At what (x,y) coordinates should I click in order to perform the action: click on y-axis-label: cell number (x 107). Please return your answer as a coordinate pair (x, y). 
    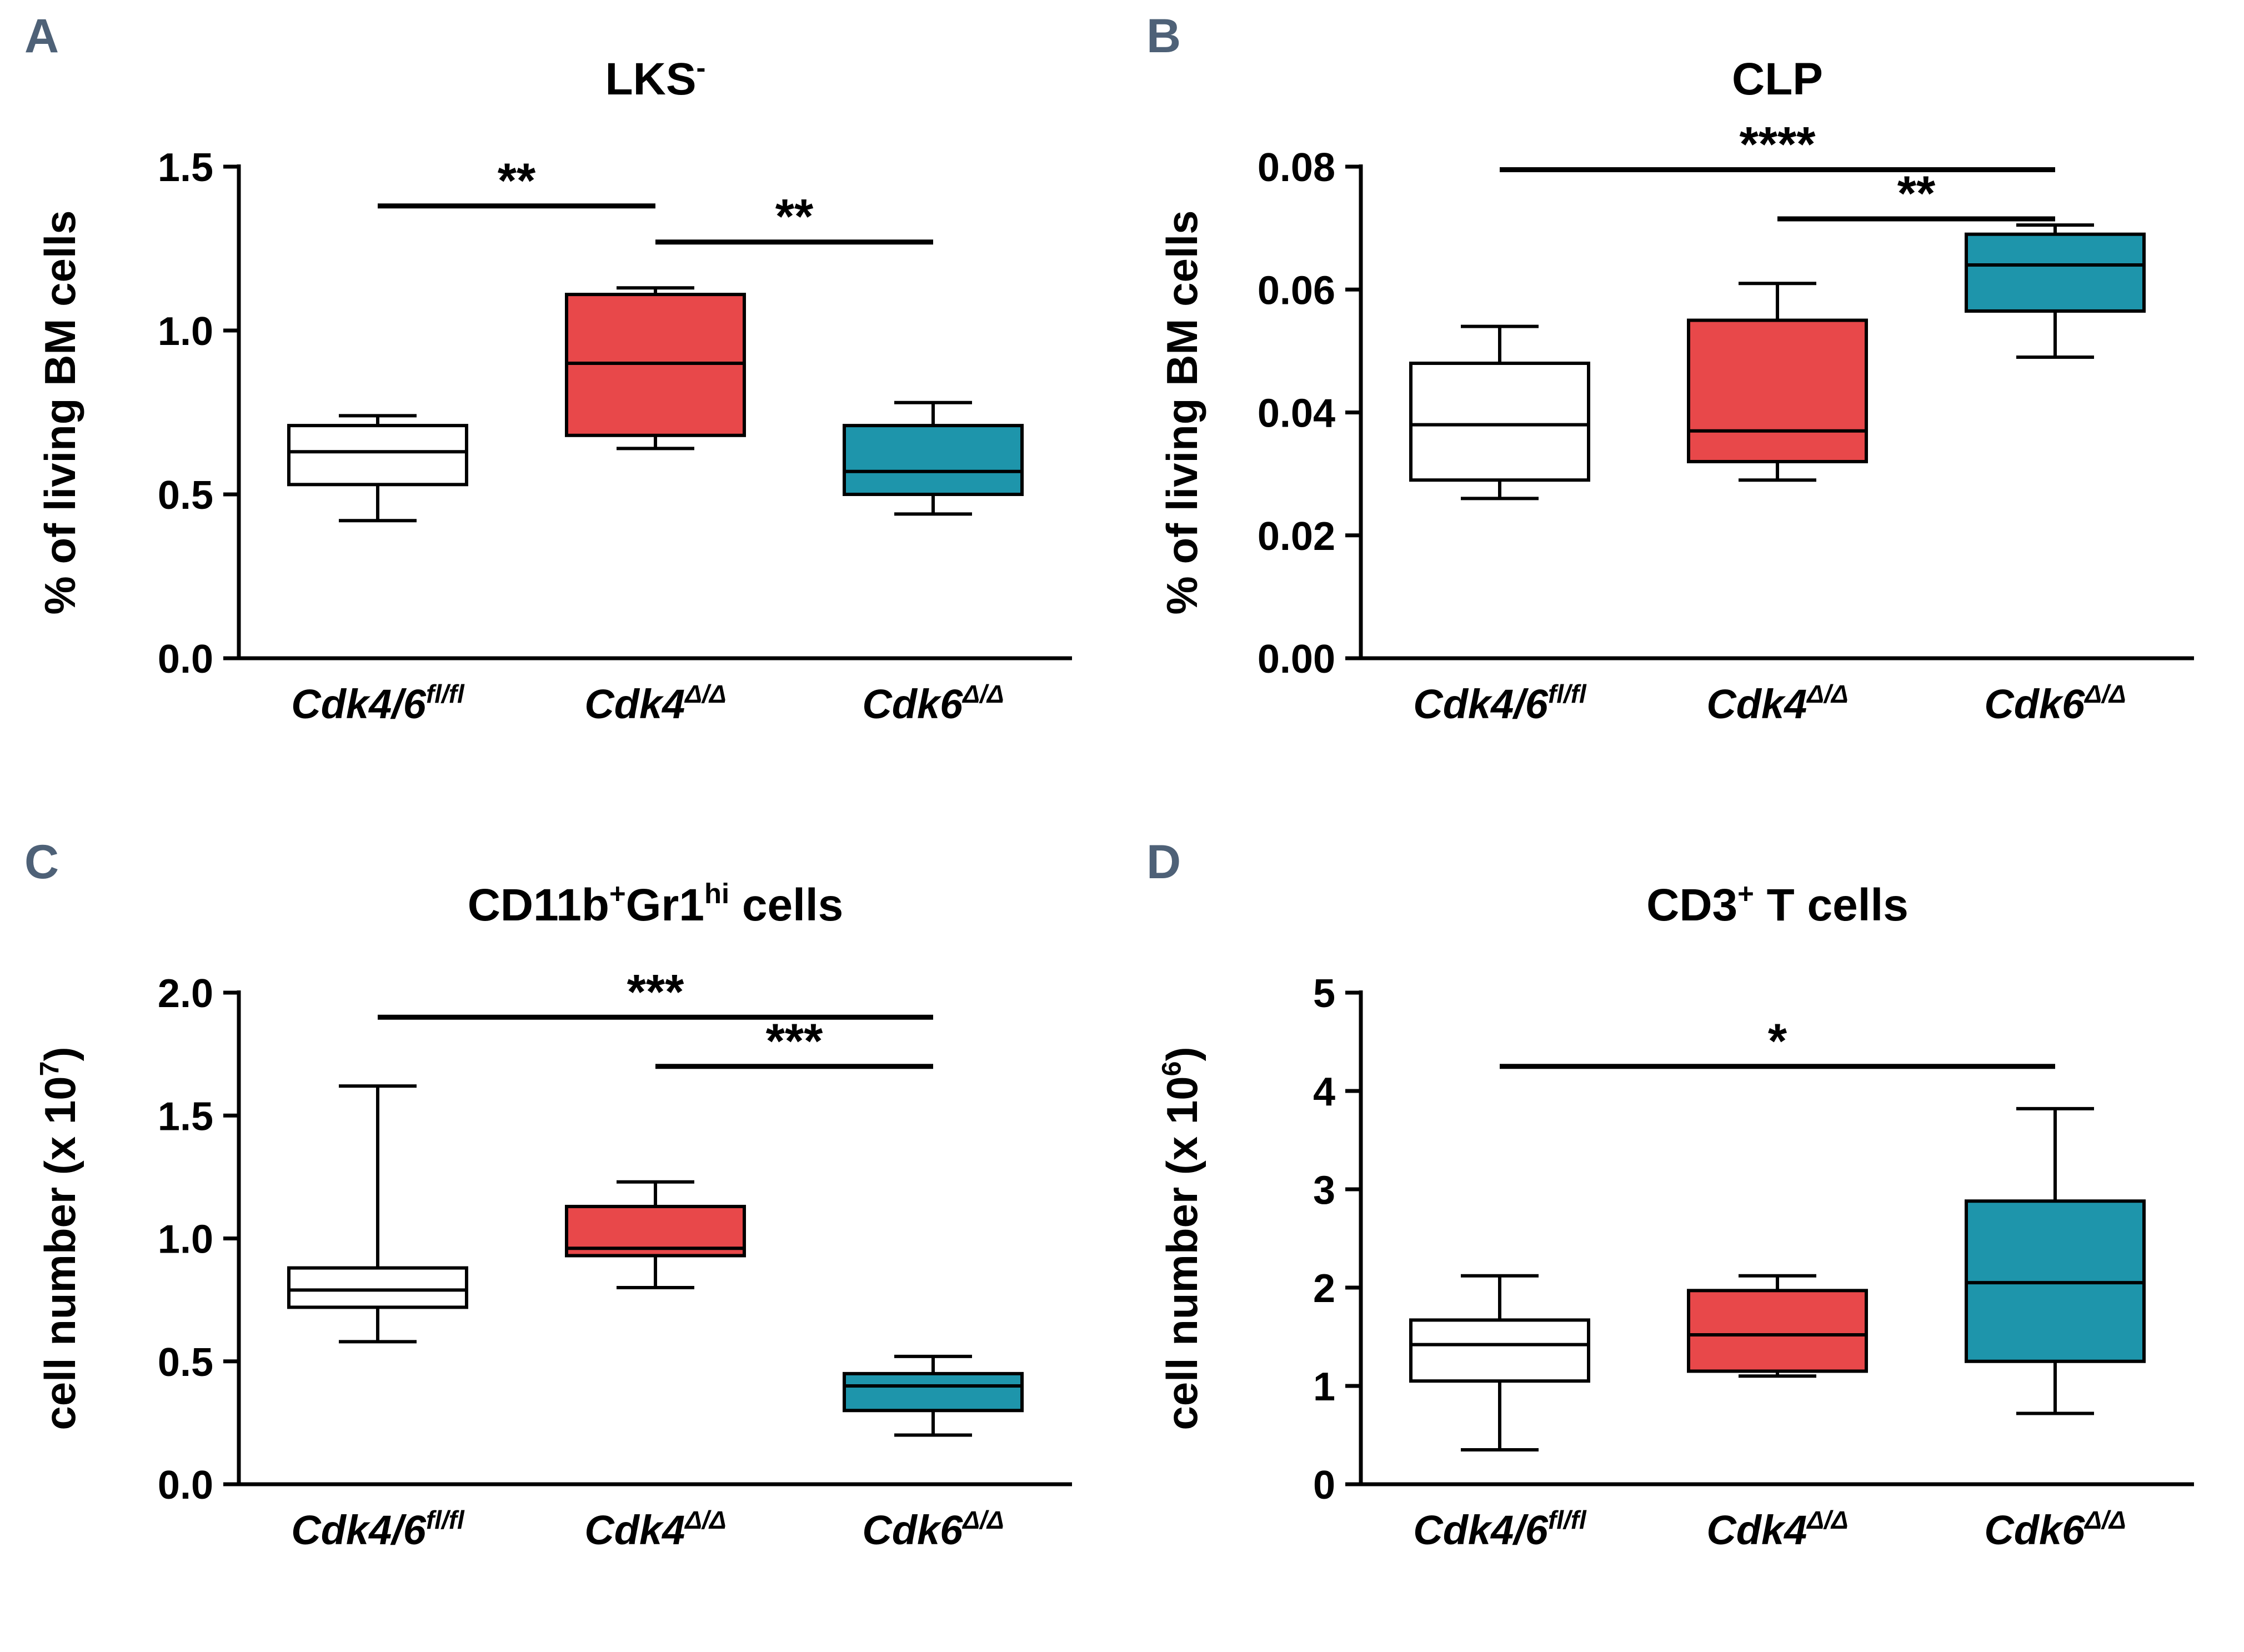
    Looking at the image, I should click on (59, 1239).